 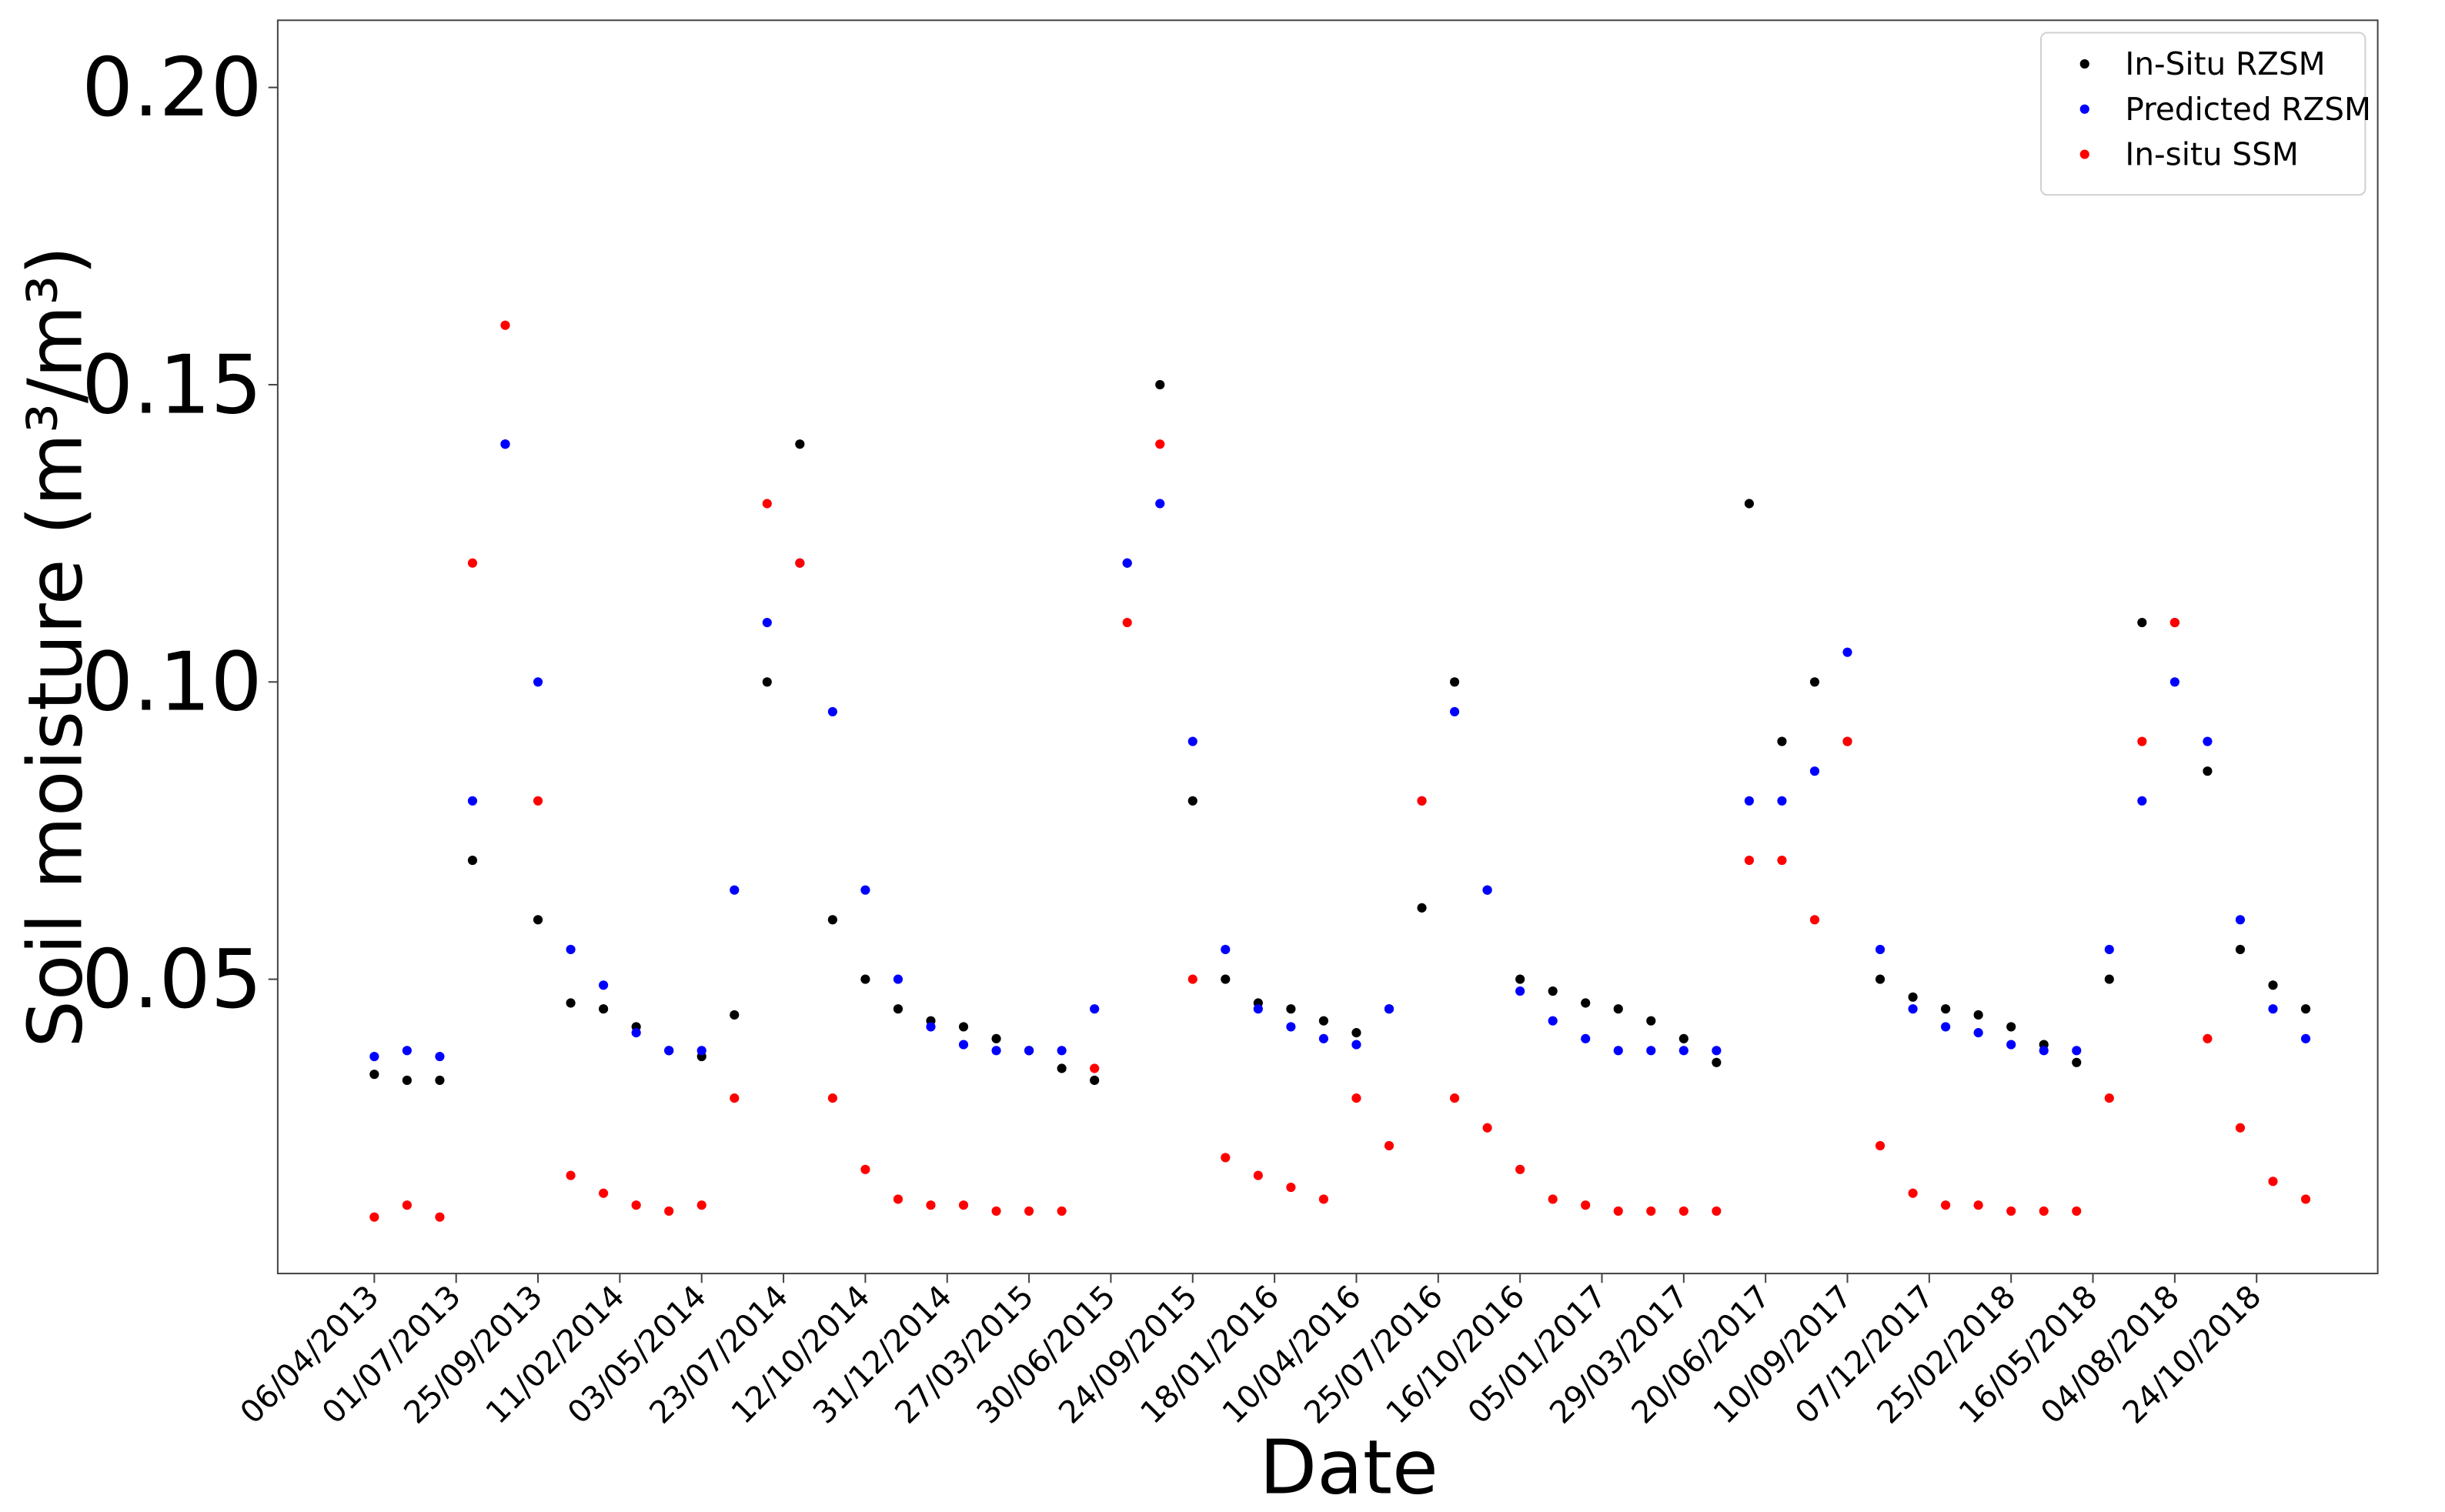 What do you see at coordinates (2248, 109) in the screenshot?
I see `legend-label: Predicted RZSM` at bounding box center [2248, 109].